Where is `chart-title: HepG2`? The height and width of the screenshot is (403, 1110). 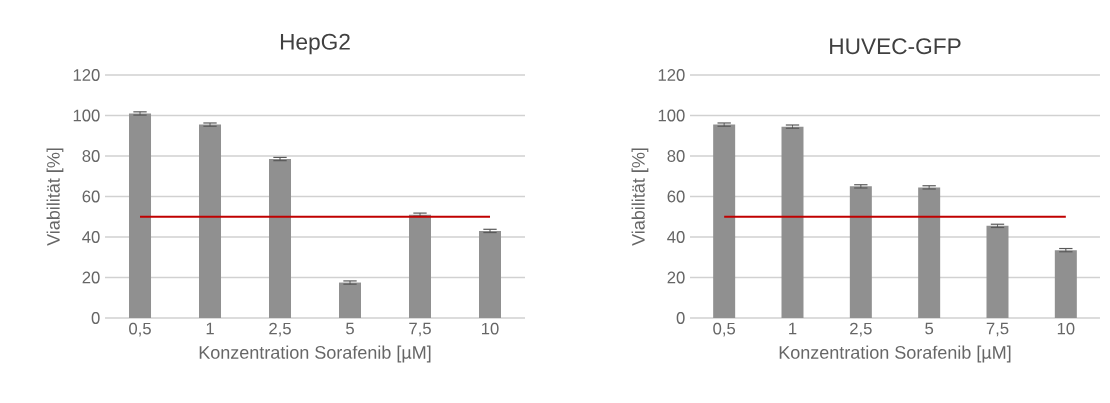
chart-title: HepG2 is located at coordinates (315, 44).